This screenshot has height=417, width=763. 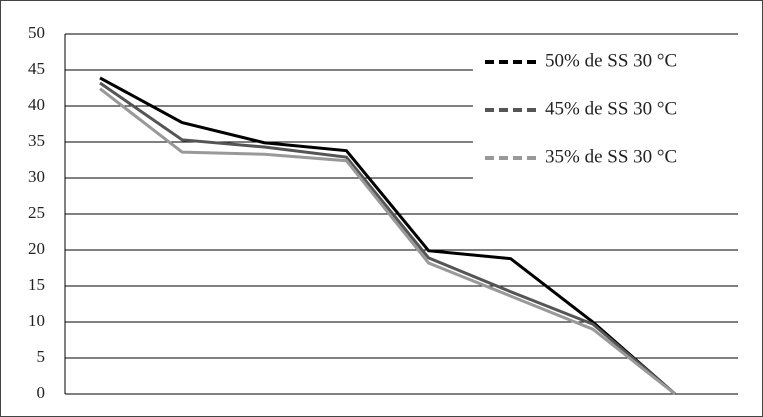 What do you see at coordinates (611, 156) in the screenshot?
I see `legend-label: 35% de SS 30 °C` at bounding box center [611, 156].